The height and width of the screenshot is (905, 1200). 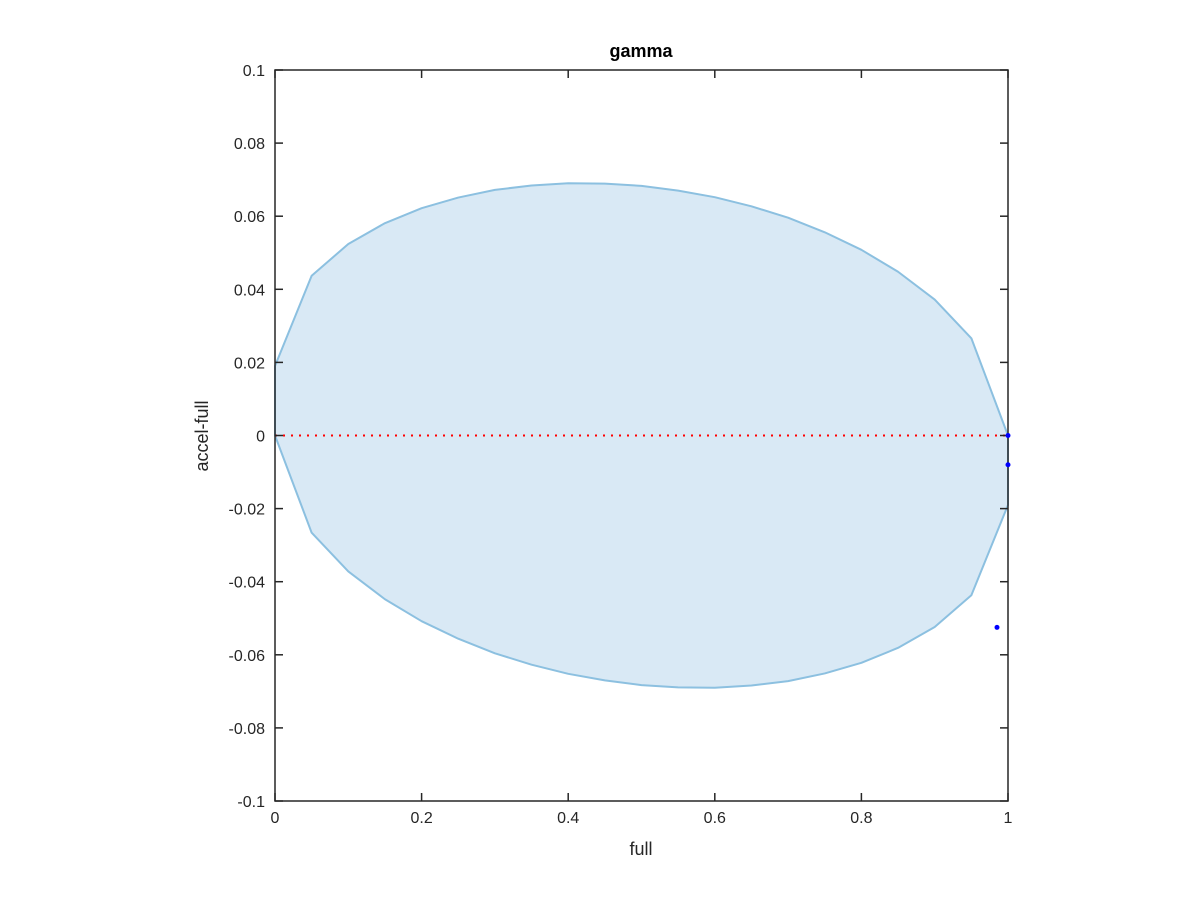 I want to click on y-tick-label: -0.02, so click(x=247, y=510).